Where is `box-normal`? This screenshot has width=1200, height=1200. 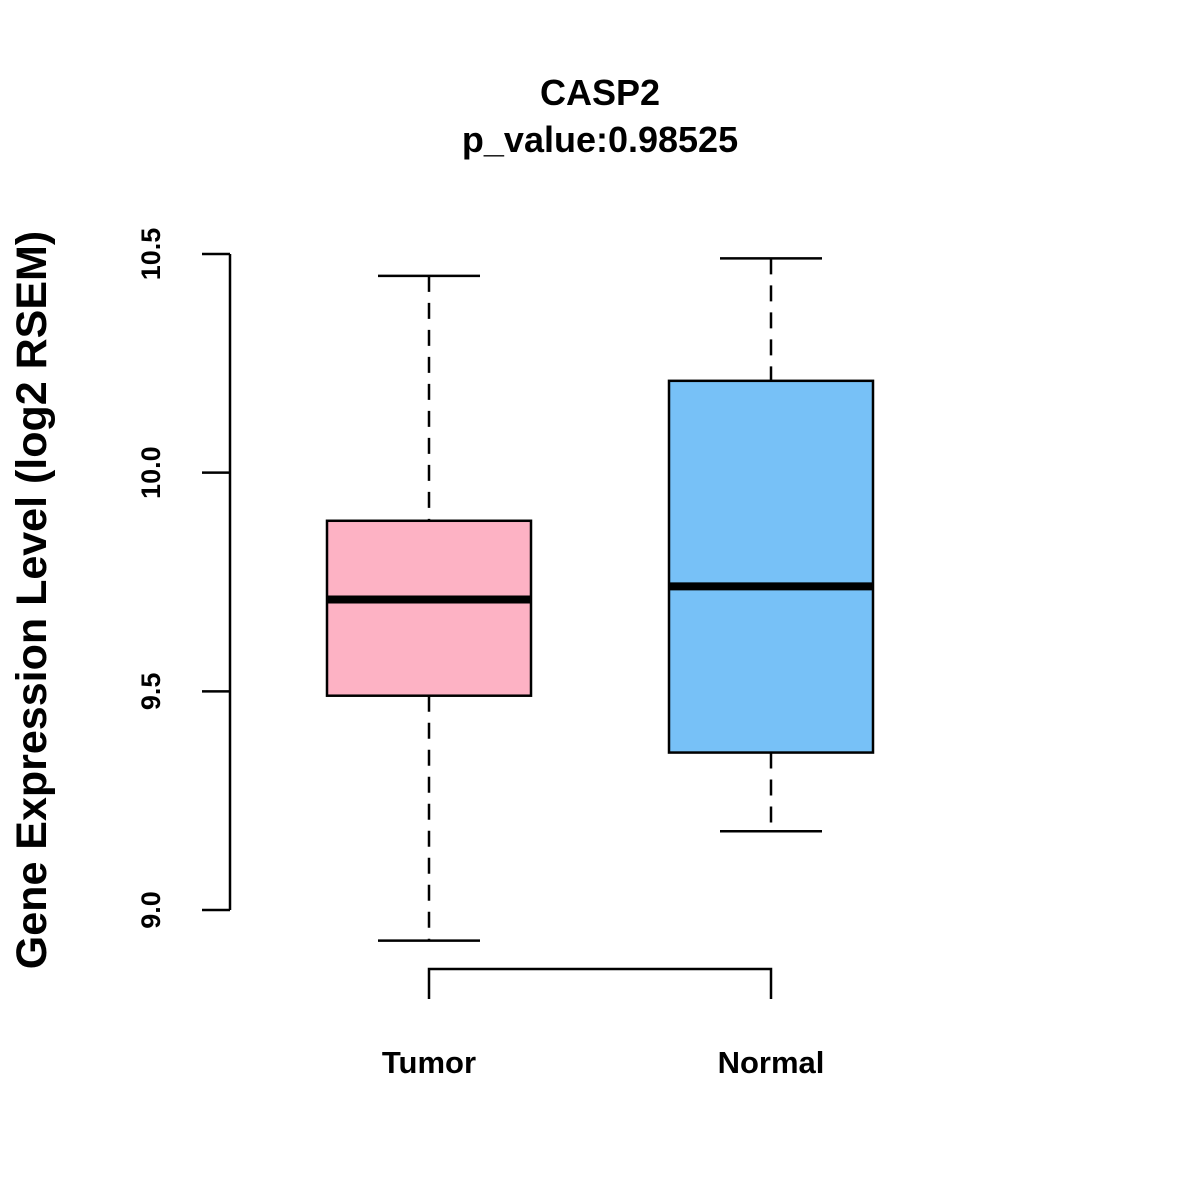
box-normal is located at coordinates (771, 545).